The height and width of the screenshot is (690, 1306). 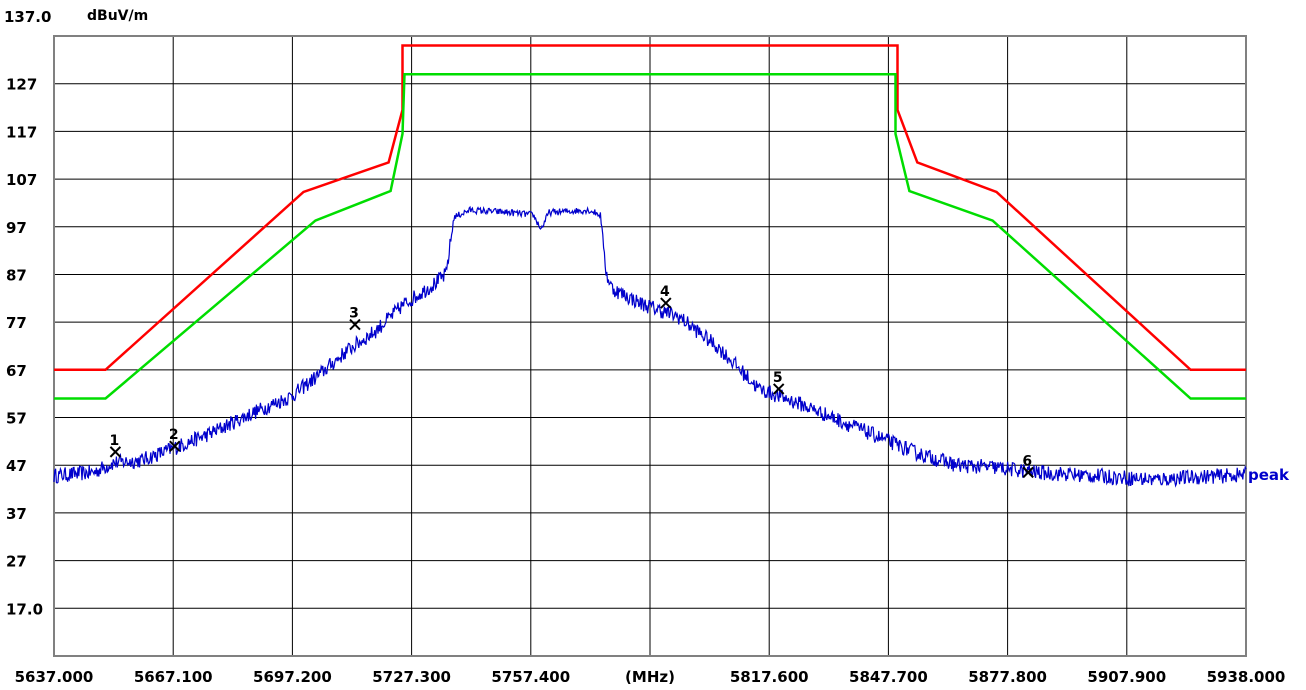 What do you see at coordinates (1007, 677) in the screenshot?
I see `x-tick-label: 5877.800` at bounding box center [1007, 677].